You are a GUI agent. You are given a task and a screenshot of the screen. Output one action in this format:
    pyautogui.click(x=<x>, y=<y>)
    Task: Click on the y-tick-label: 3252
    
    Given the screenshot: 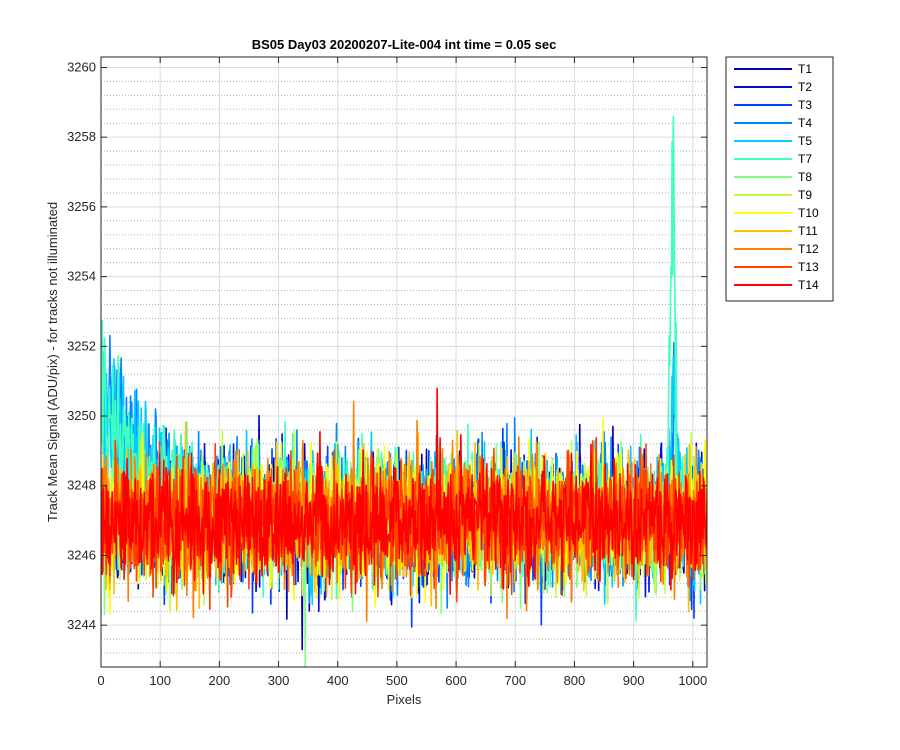 What is the action you would take?
    pyautogui.click(x=81, y=345)
    